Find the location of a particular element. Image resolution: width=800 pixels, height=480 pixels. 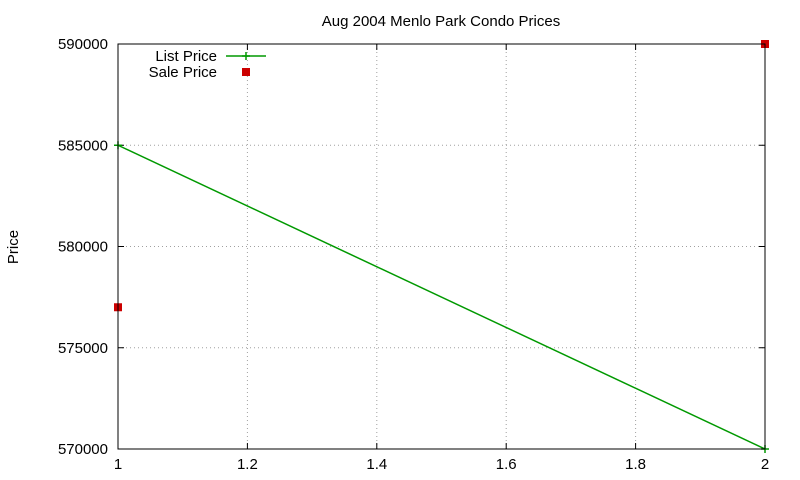

legend-label: List Price is located at coordinates (186, 56).